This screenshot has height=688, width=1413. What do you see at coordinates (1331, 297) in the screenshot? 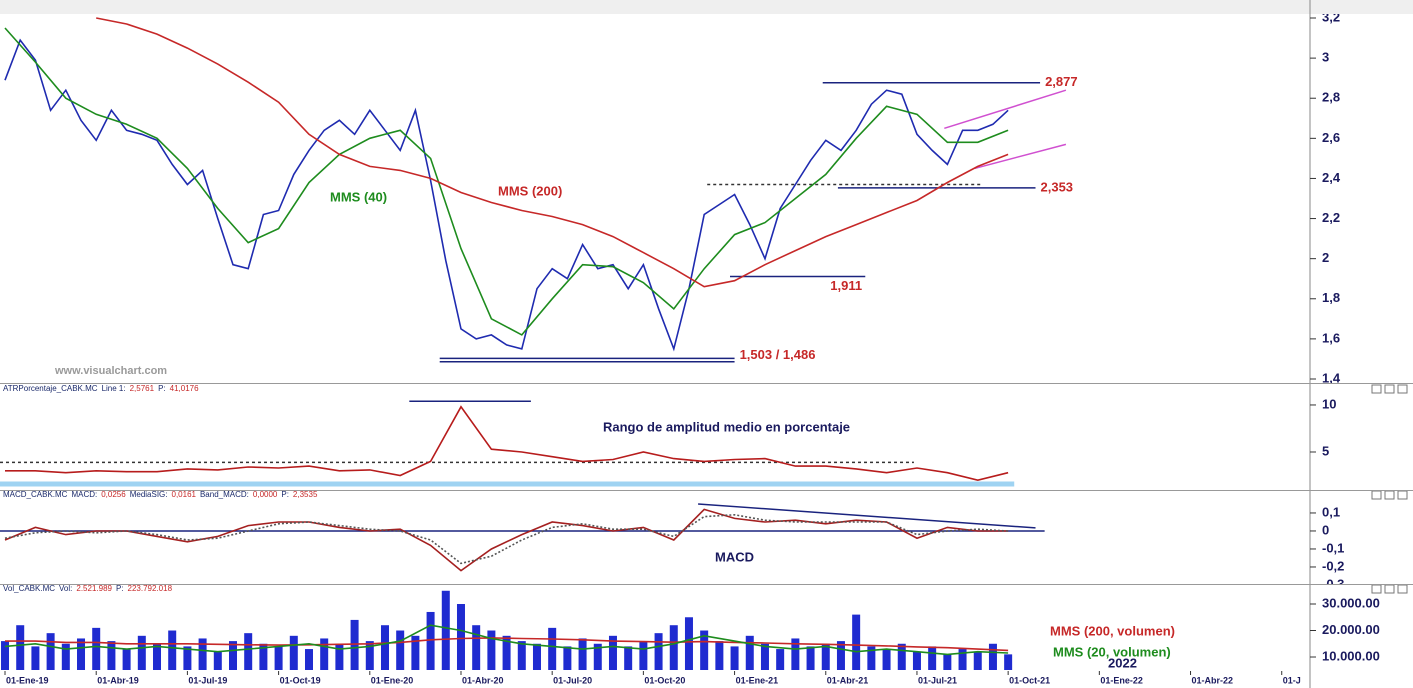
I see `y-tick-label: 1,8` at bounding box center [1331, 297].